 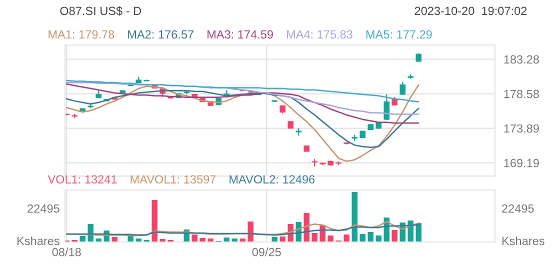 What do you see at coordinates (521, 128) in the screenshot?
I see `y-tick-label: 173.89` at bounding box center [521, 128].